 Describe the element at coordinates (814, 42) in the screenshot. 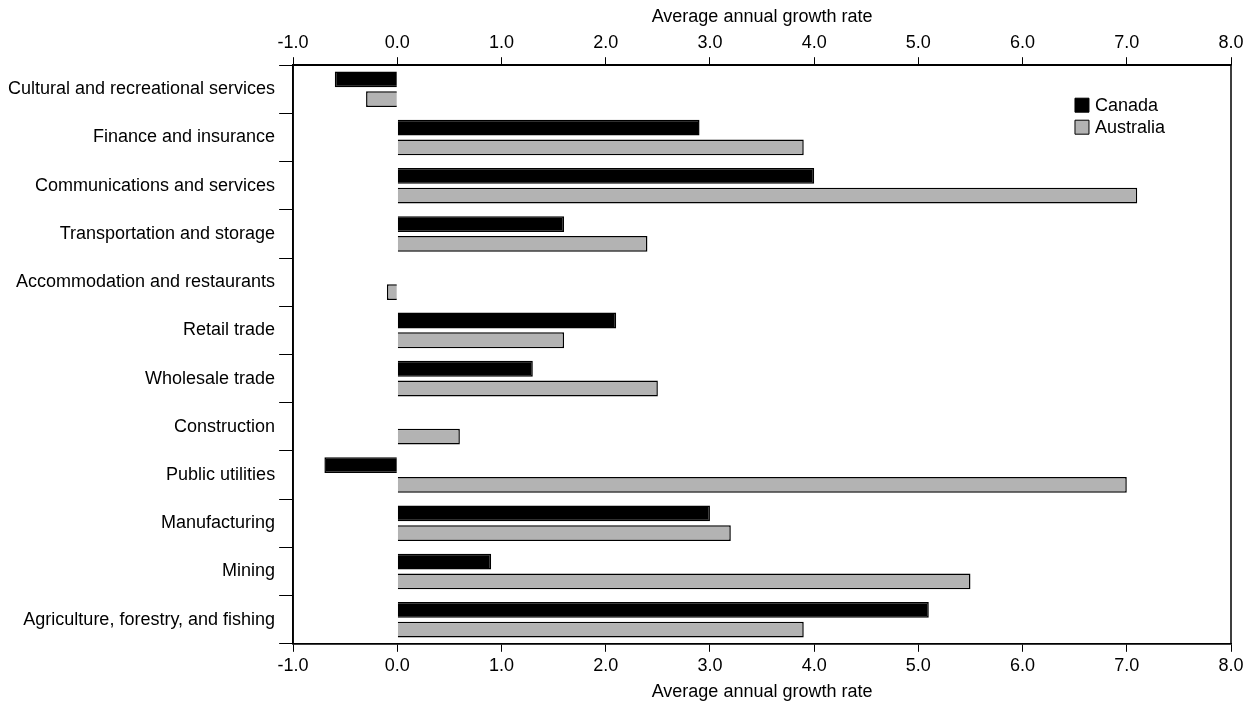

I see `x-tick-label: 4.0` at that location.